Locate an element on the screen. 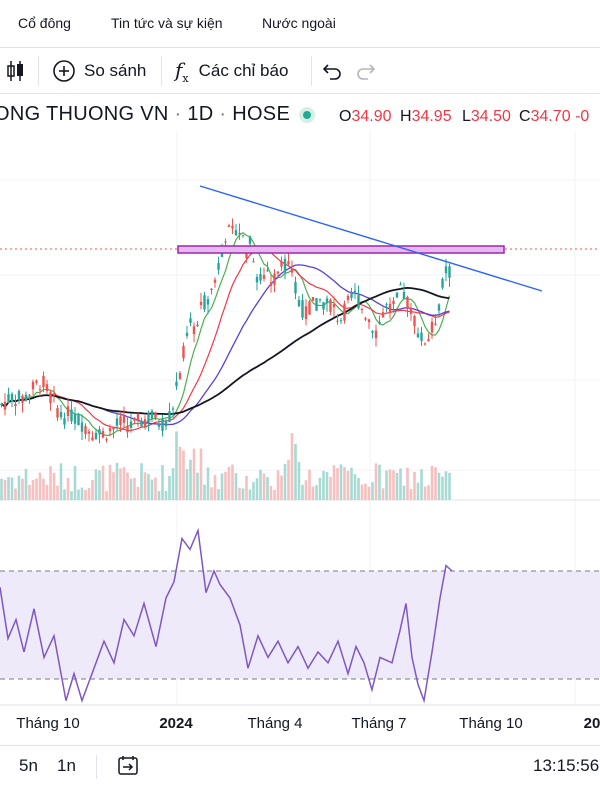  trendline is located at coordinates (371, 238).